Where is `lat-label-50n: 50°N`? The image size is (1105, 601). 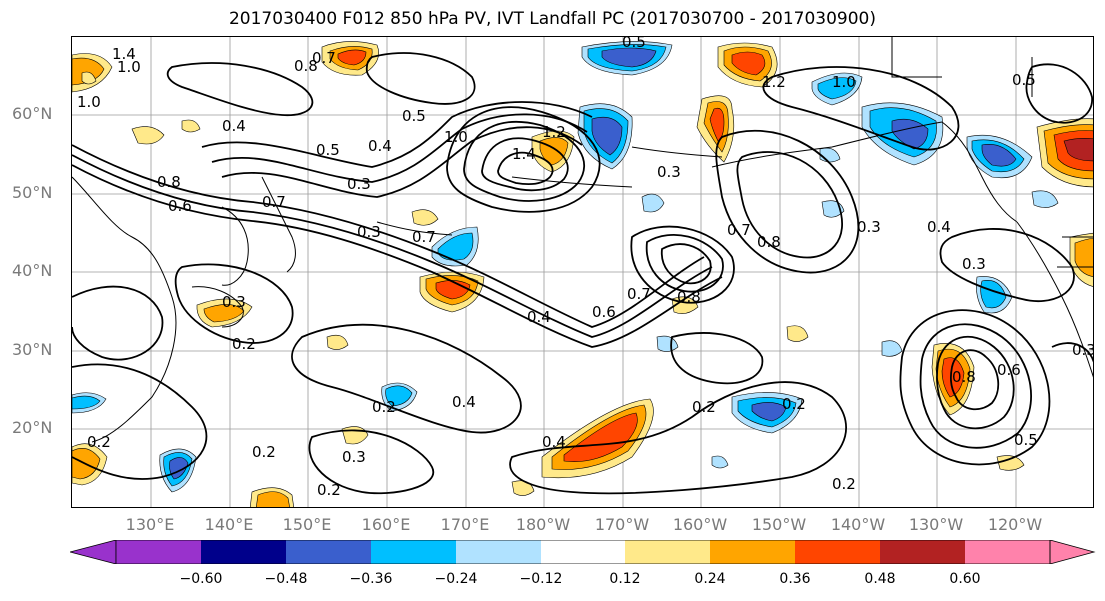 lat-label-50n: 50°N is located at coordinates (32, 192).